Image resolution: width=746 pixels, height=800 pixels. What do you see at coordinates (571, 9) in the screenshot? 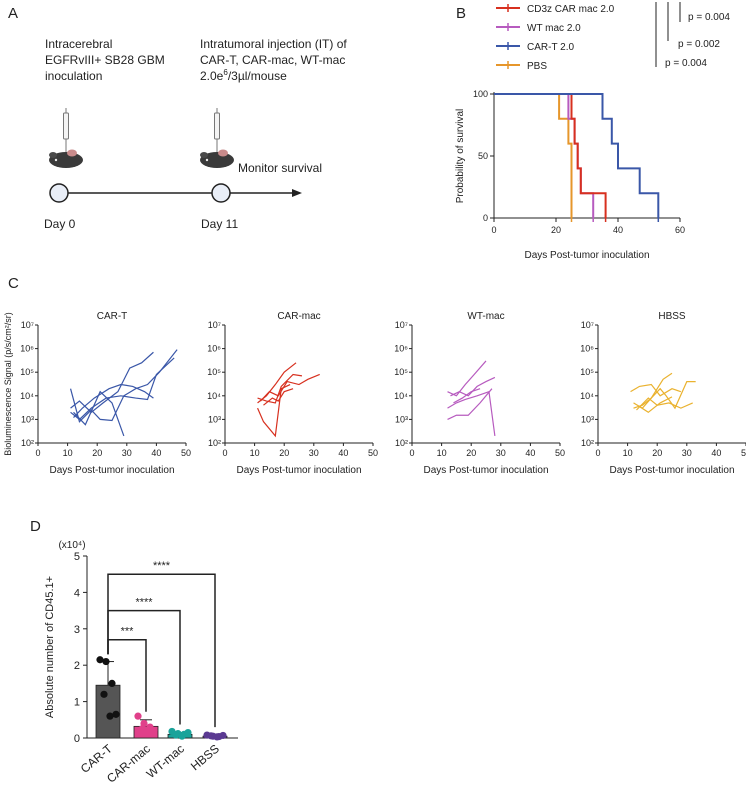
I see `legend-label: CD3z CAR mac 2.0` at bounding box center [571, 9].